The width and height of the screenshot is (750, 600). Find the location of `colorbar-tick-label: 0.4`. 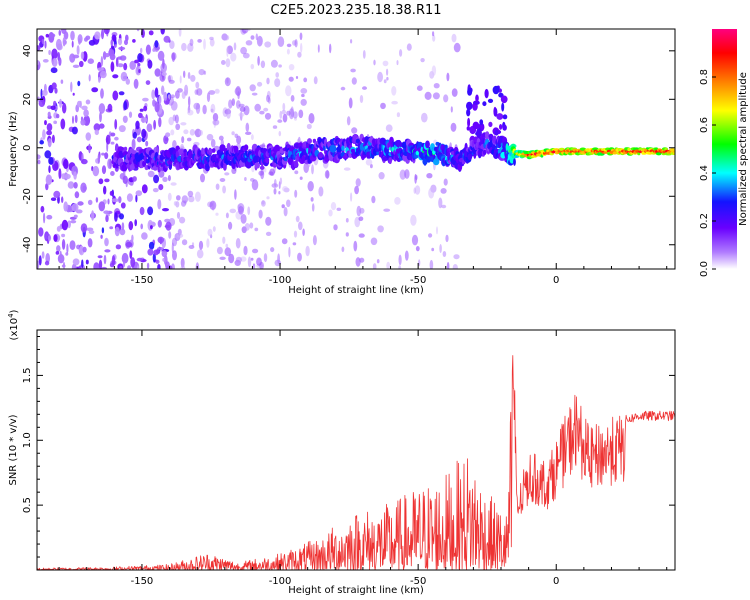

colorbar-tick-label: 0.4 is located at coordinates (704, 173).